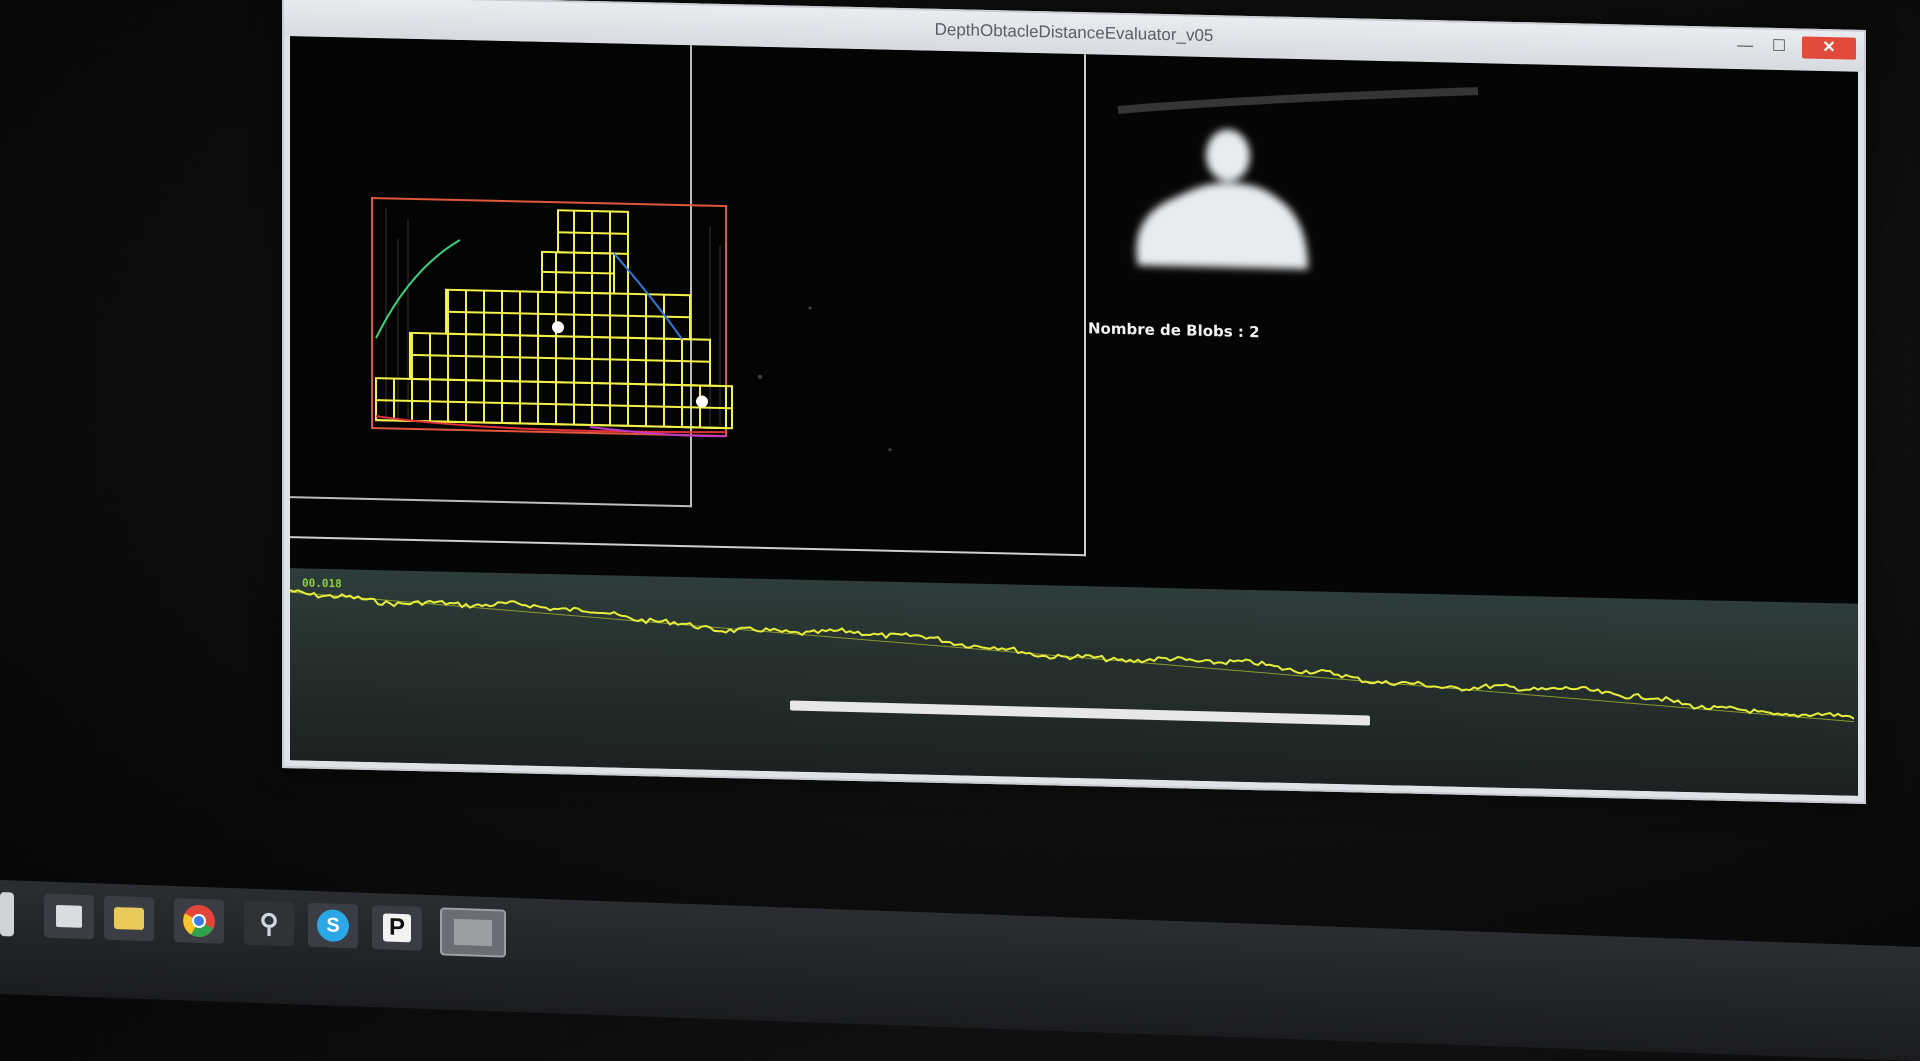 Image resolution: width=1920 pixels, height=1061 pixels. Describe the element at coordinates (473, 932) in the screenshot. I see `active-app-icon` at that location.